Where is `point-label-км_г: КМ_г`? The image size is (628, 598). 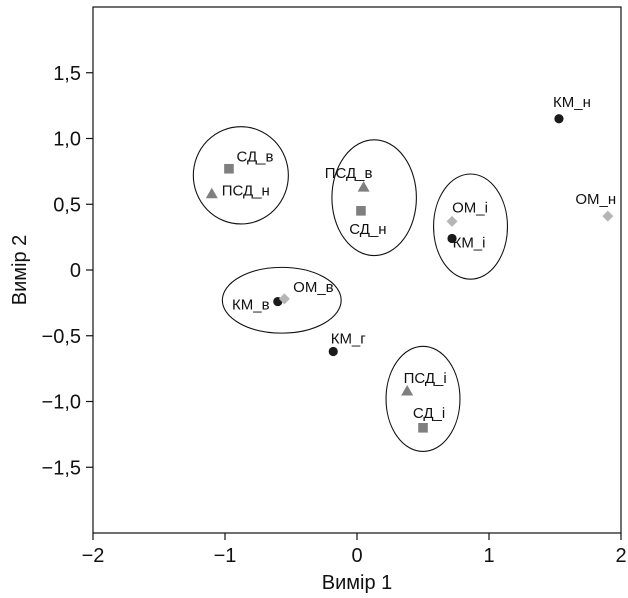 point-label-км_г: КМ_г is located at coordinates (349, 339).